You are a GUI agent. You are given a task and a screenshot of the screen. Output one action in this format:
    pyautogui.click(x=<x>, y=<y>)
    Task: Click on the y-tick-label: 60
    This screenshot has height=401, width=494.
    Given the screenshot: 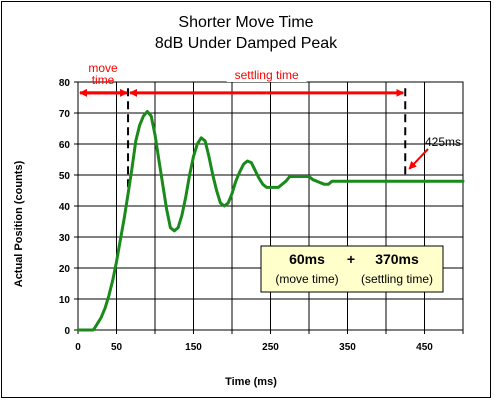 What is the action you would take?
    pyautogui.click(x=65, y=145)
    